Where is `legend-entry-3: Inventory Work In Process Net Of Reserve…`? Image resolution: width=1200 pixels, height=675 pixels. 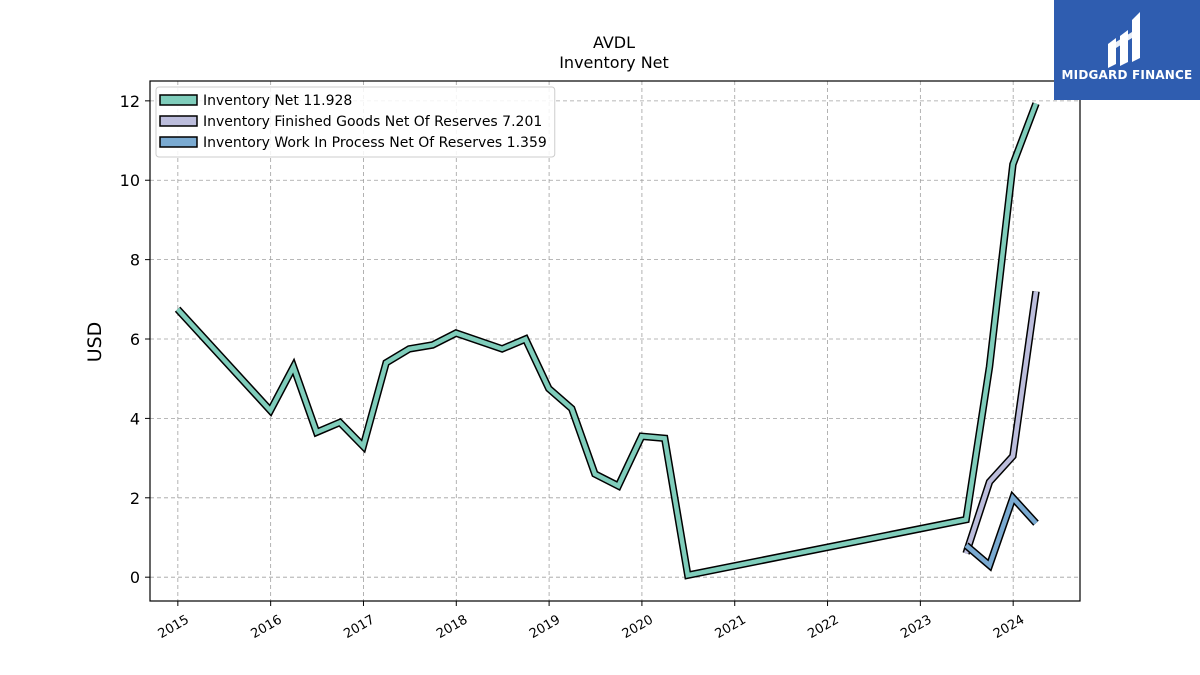
legend-entry-3: Inventory Work In Process Net Of Reserve… is located at coordinates (375, 143).